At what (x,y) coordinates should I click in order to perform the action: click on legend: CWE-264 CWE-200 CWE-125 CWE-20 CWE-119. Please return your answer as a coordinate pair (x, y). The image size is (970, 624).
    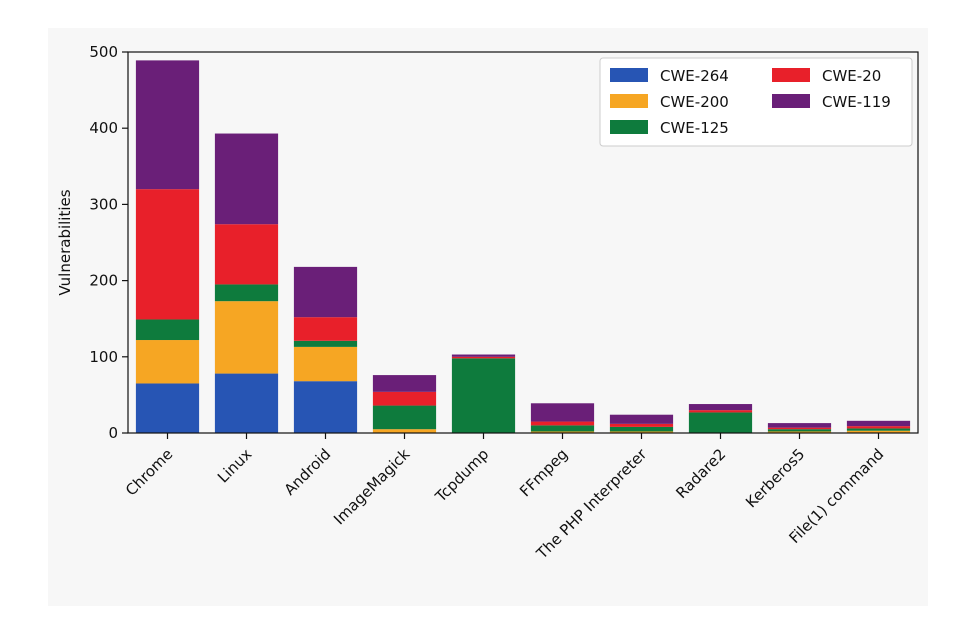
    Looking at the image, I should click on (756, 102).